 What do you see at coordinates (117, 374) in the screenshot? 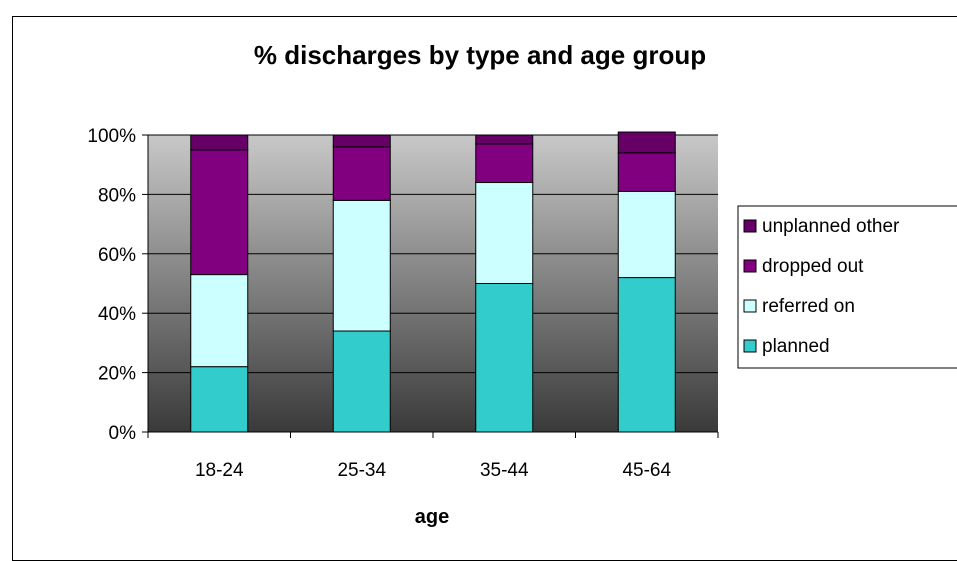
I see `y-tick-label: 20%` at bounding box center [117, 374].